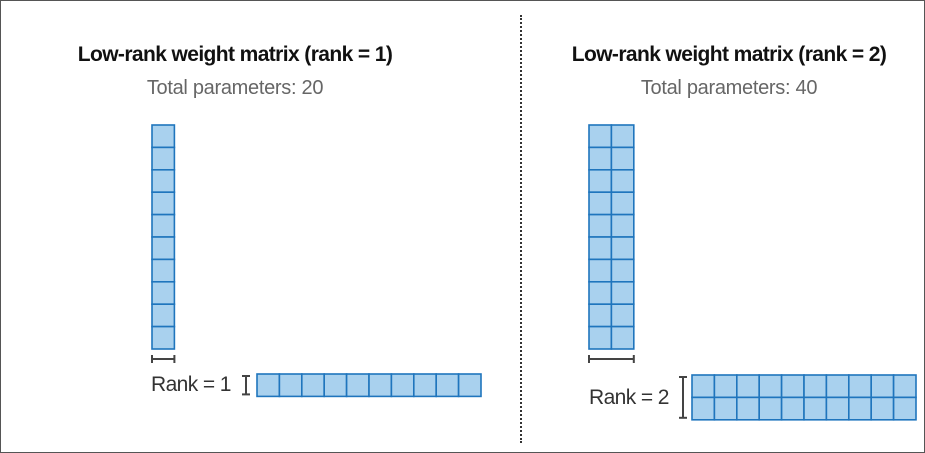 The image size is (925, 453). What do you see at coordinates (191, 384) in the screenshot?
I see `rank-label: Rank = 1` at bounding box center [191, 384].